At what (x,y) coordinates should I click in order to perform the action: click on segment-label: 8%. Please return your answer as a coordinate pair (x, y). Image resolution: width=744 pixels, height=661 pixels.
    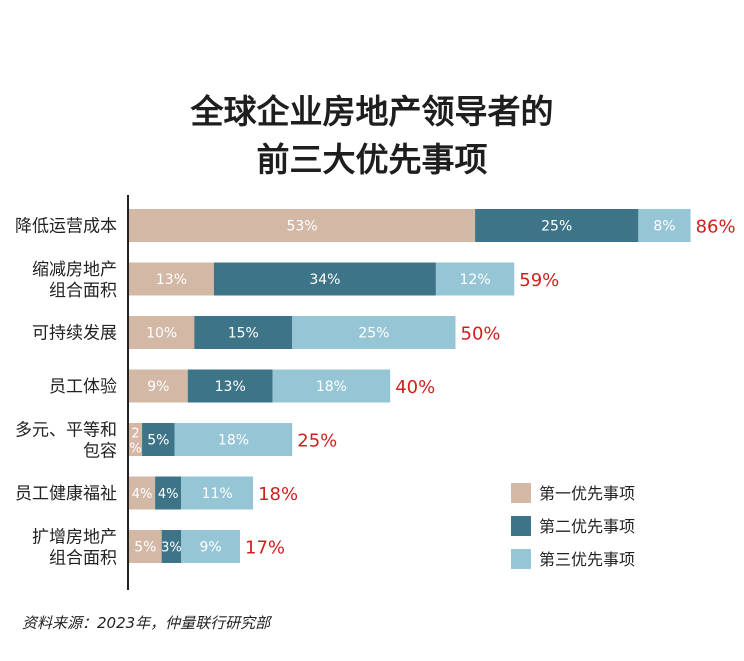
    Looking at the image, I should click on (664, 227).